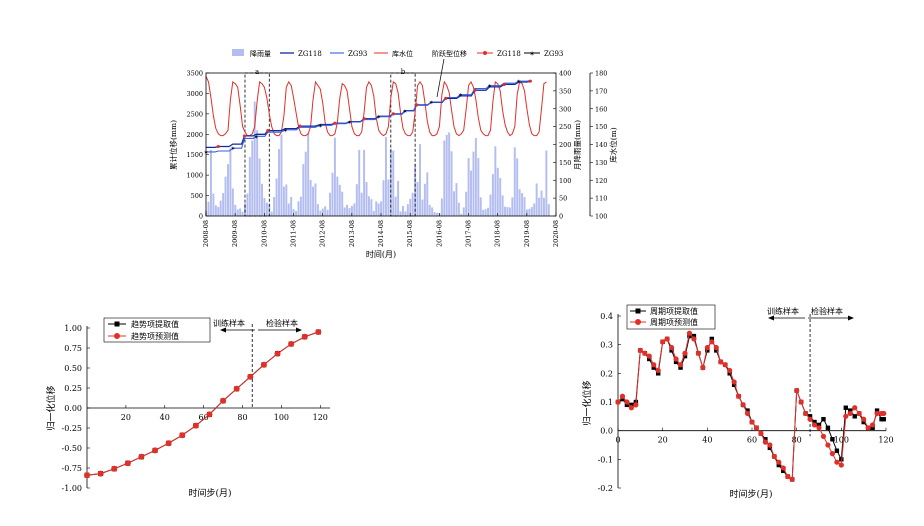 The width and height of the screenshot is (924, 526). I want to click on trend-y-tick-label: 0.75, so click(73, 348).